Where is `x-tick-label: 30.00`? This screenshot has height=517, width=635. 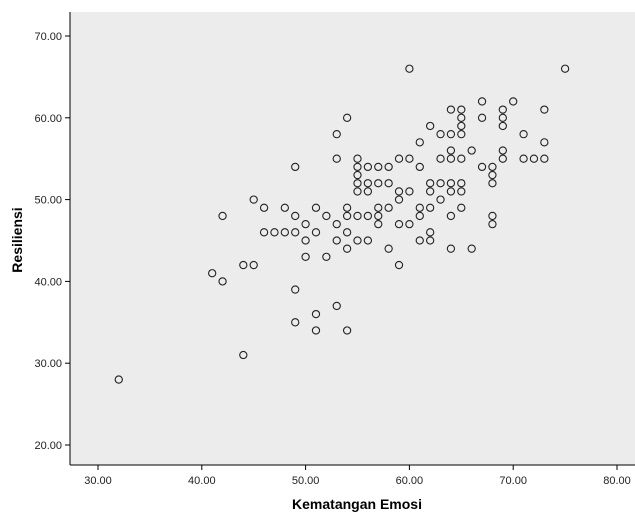 x-tick-label: 30.00 is located at coordinates (98, 481).